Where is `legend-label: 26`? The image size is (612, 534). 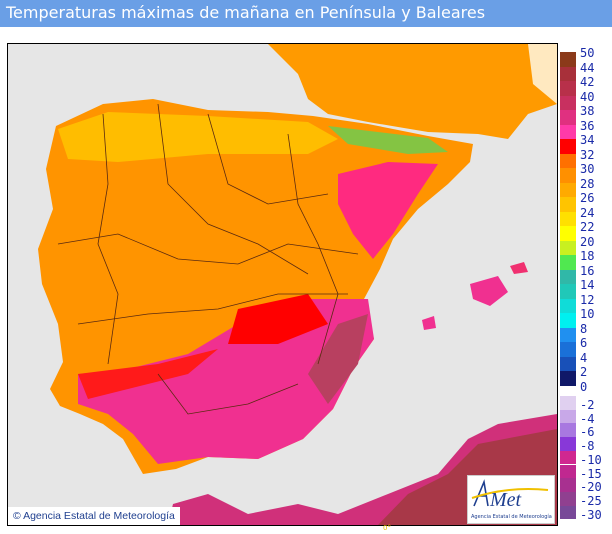
legend-label: 26 is located at coordinates (587, 198).